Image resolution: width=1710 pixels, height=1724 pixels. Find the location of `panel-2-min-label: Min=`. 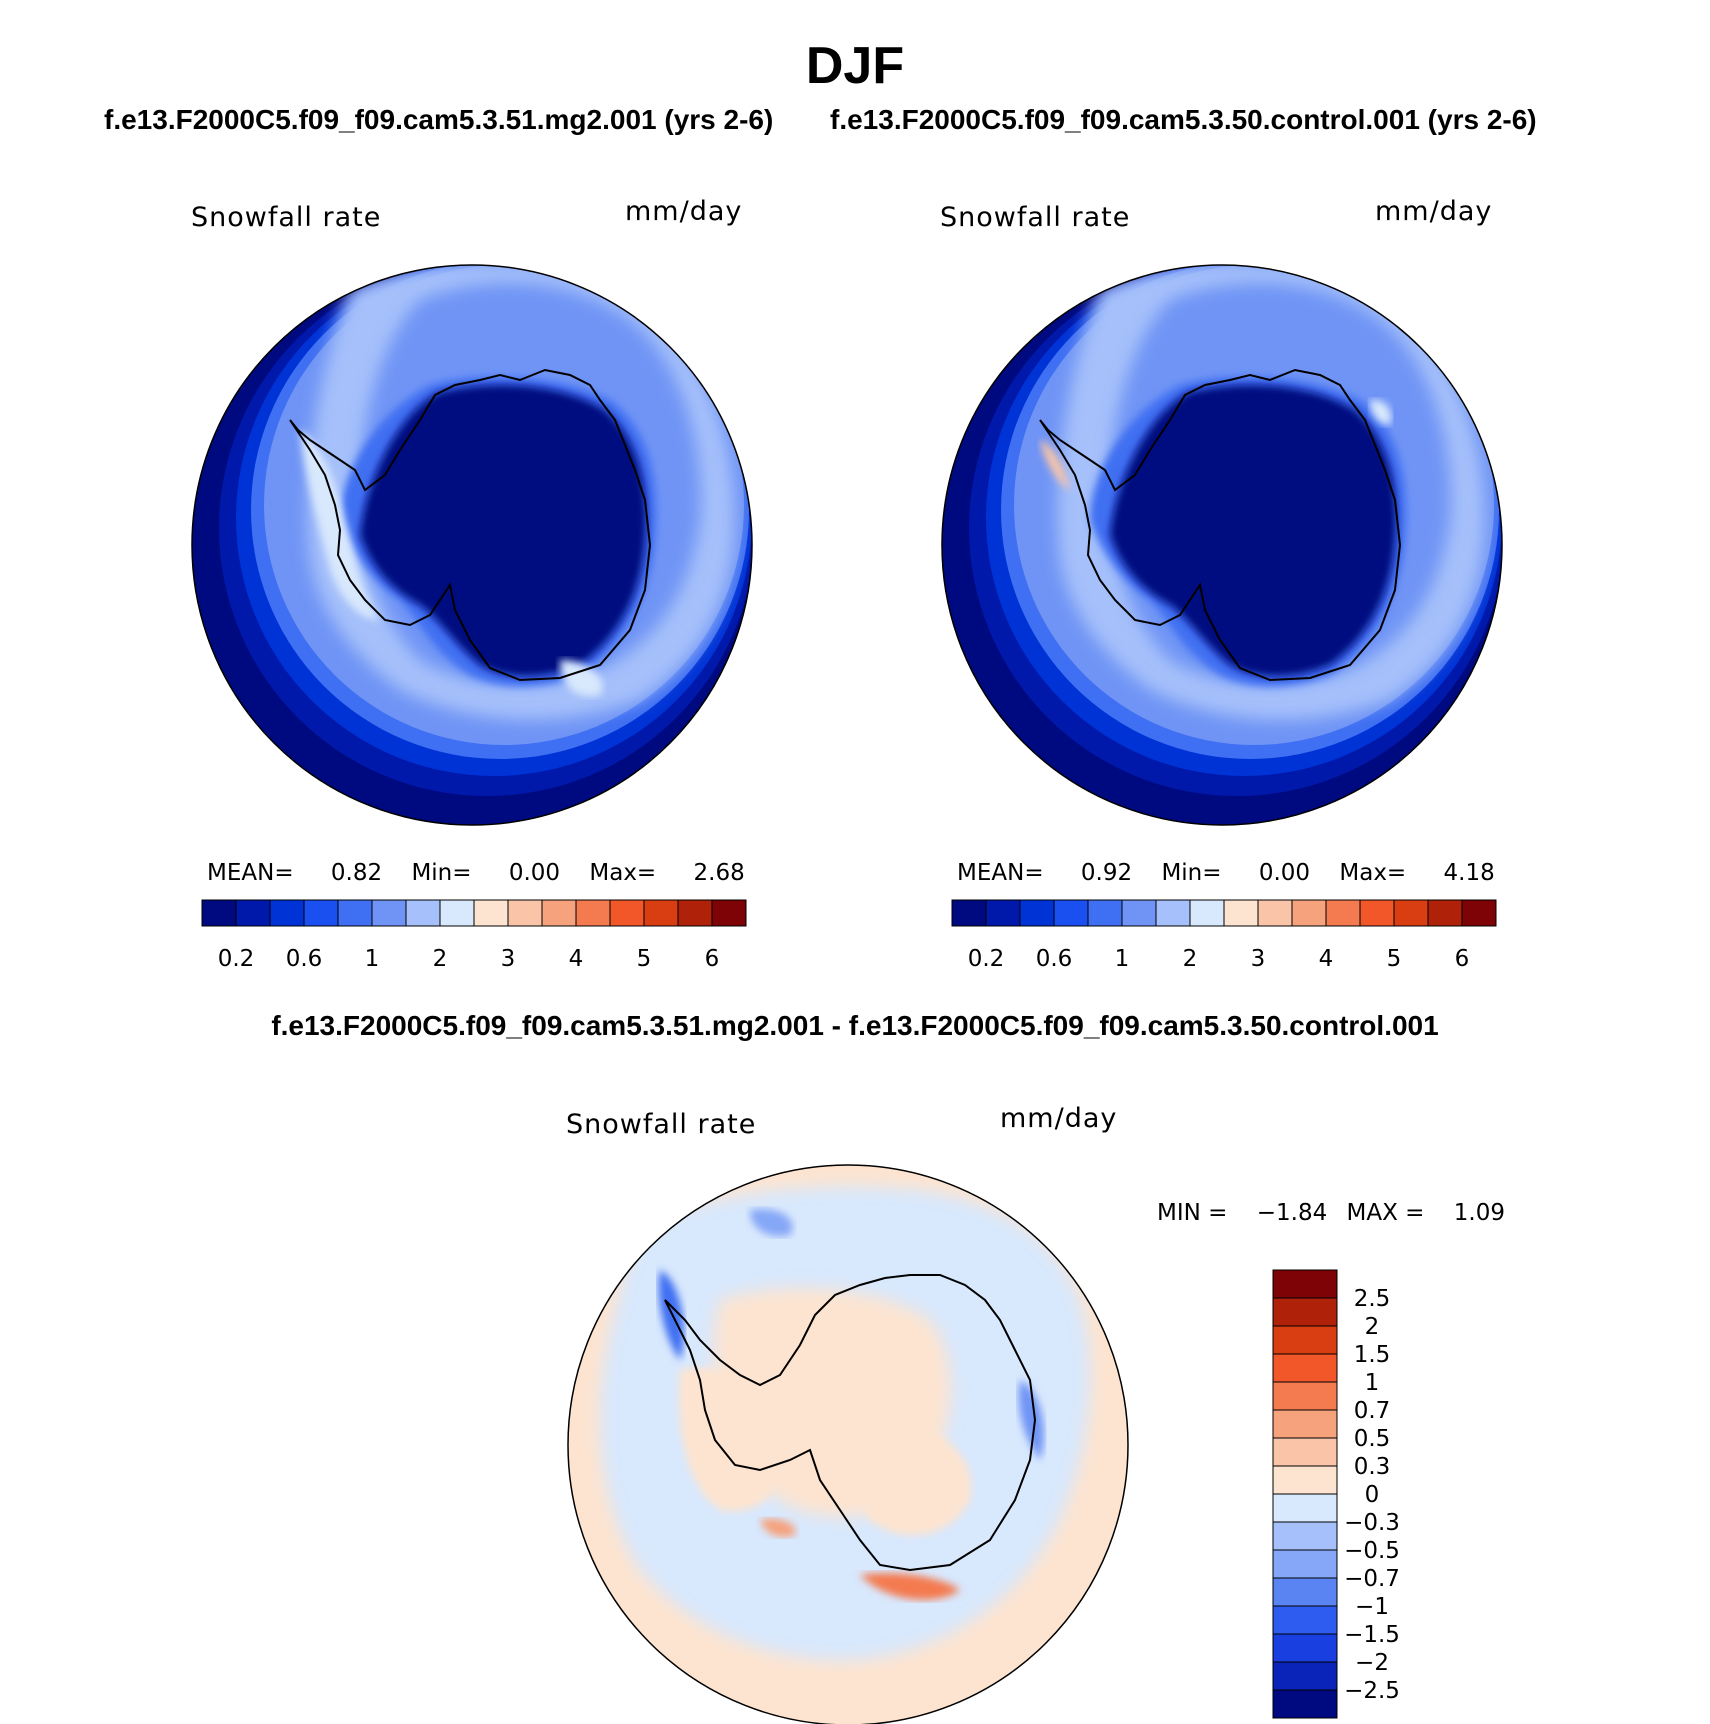

panel-2-min-label: Min= is located at coordinates (1191, 873).